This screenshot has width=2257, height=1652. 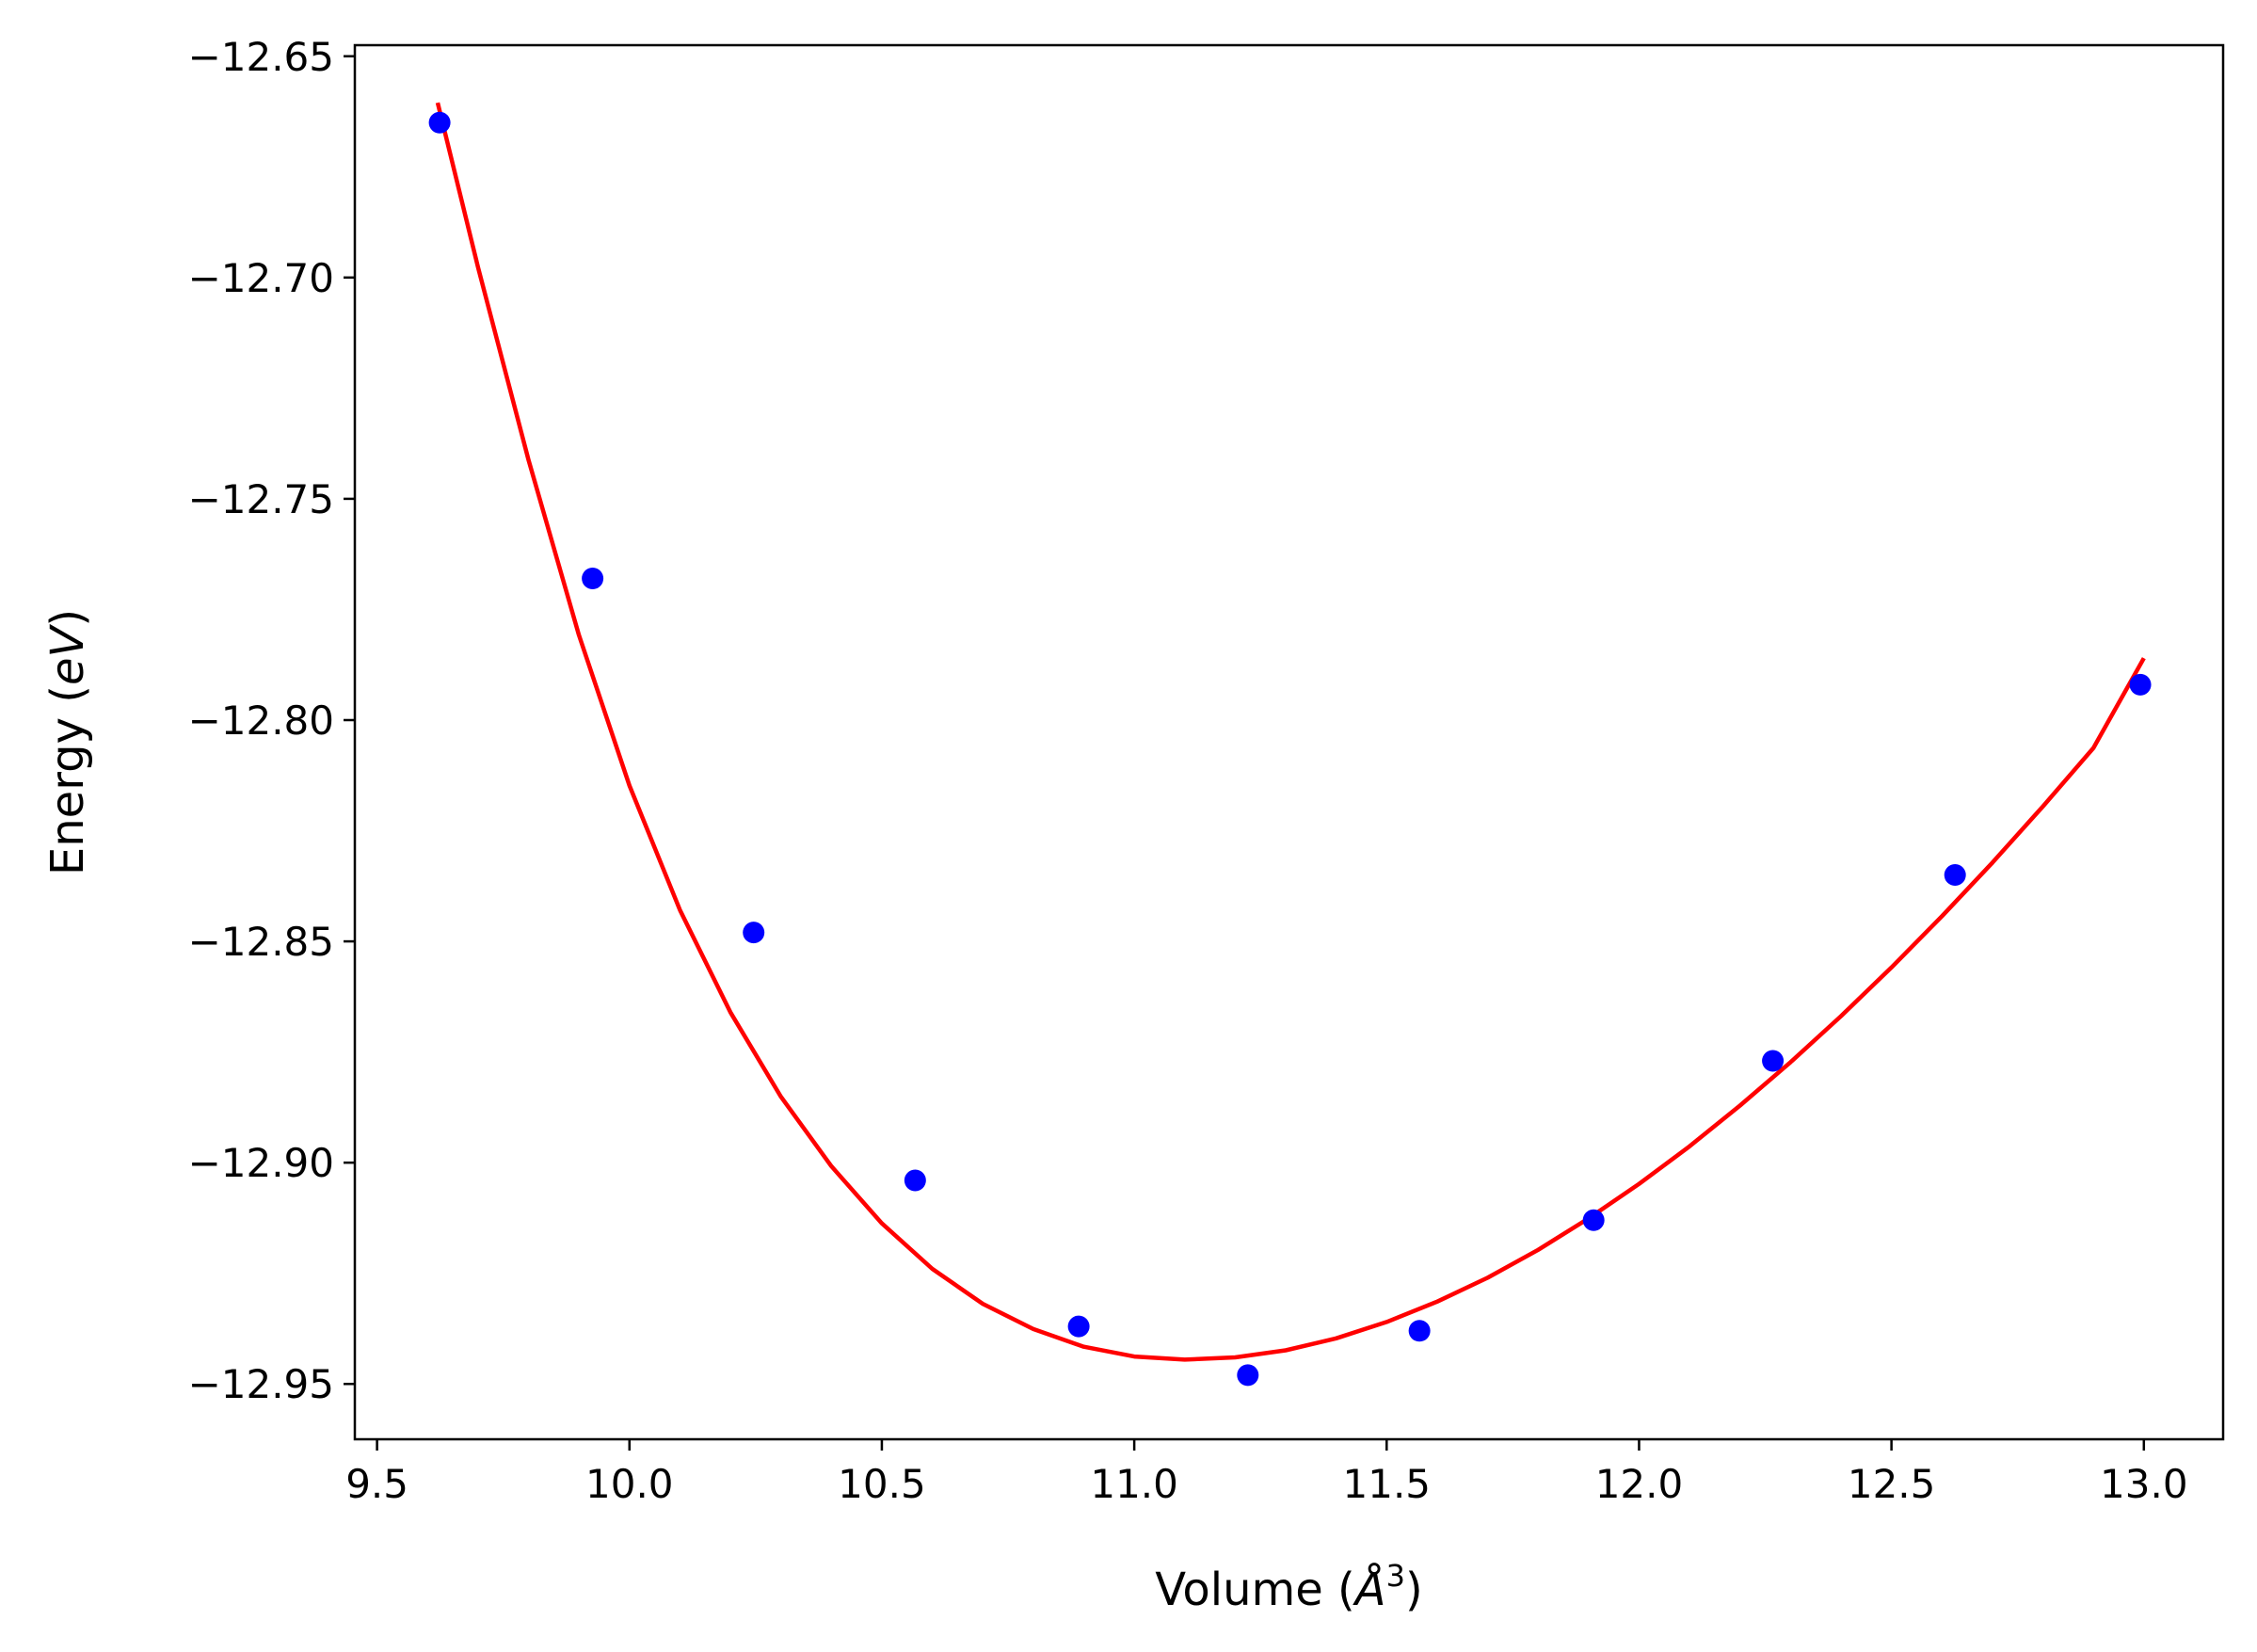 I want to click on x-axis-label-prefix: Volume (, so click(x=1255, y=1590).